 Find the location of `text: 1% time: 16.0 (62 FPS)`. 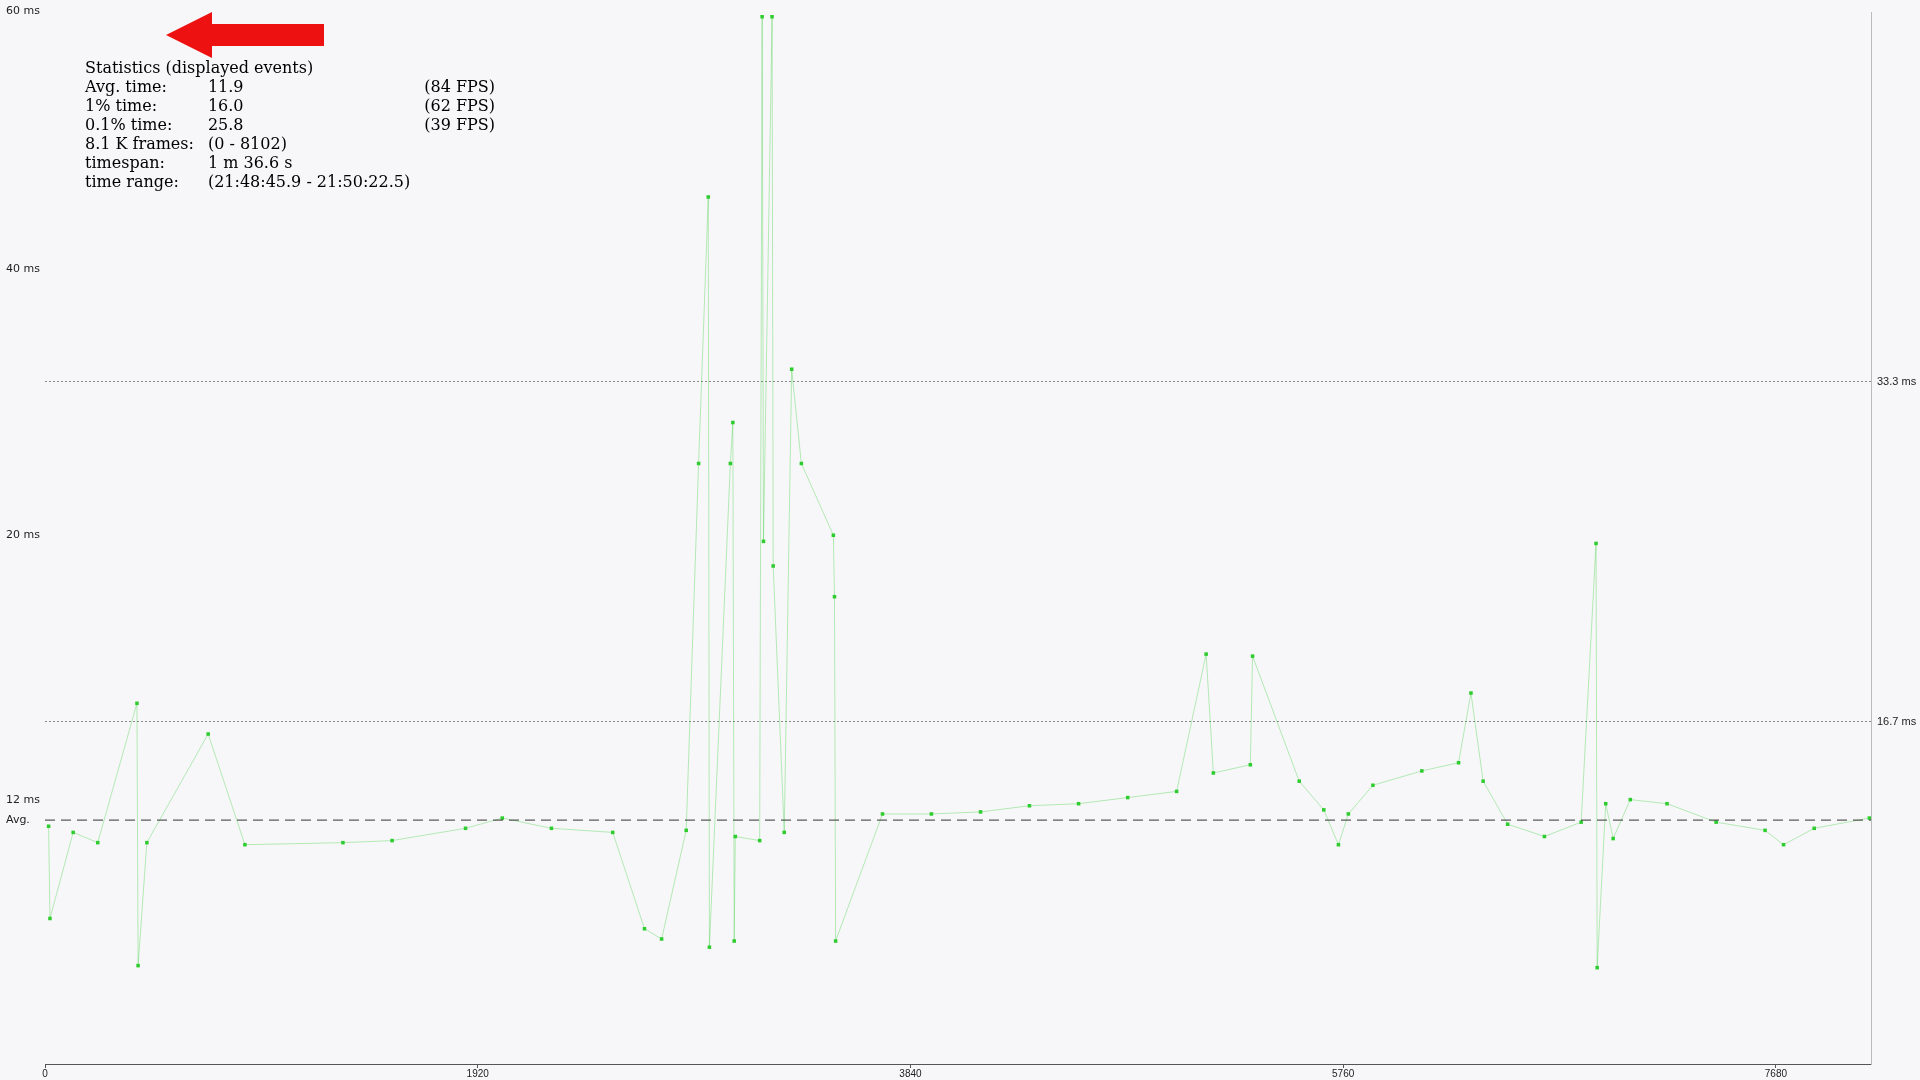

text: 1% time: 16.0 (62 FPS) is located at coordinates (290, 105).